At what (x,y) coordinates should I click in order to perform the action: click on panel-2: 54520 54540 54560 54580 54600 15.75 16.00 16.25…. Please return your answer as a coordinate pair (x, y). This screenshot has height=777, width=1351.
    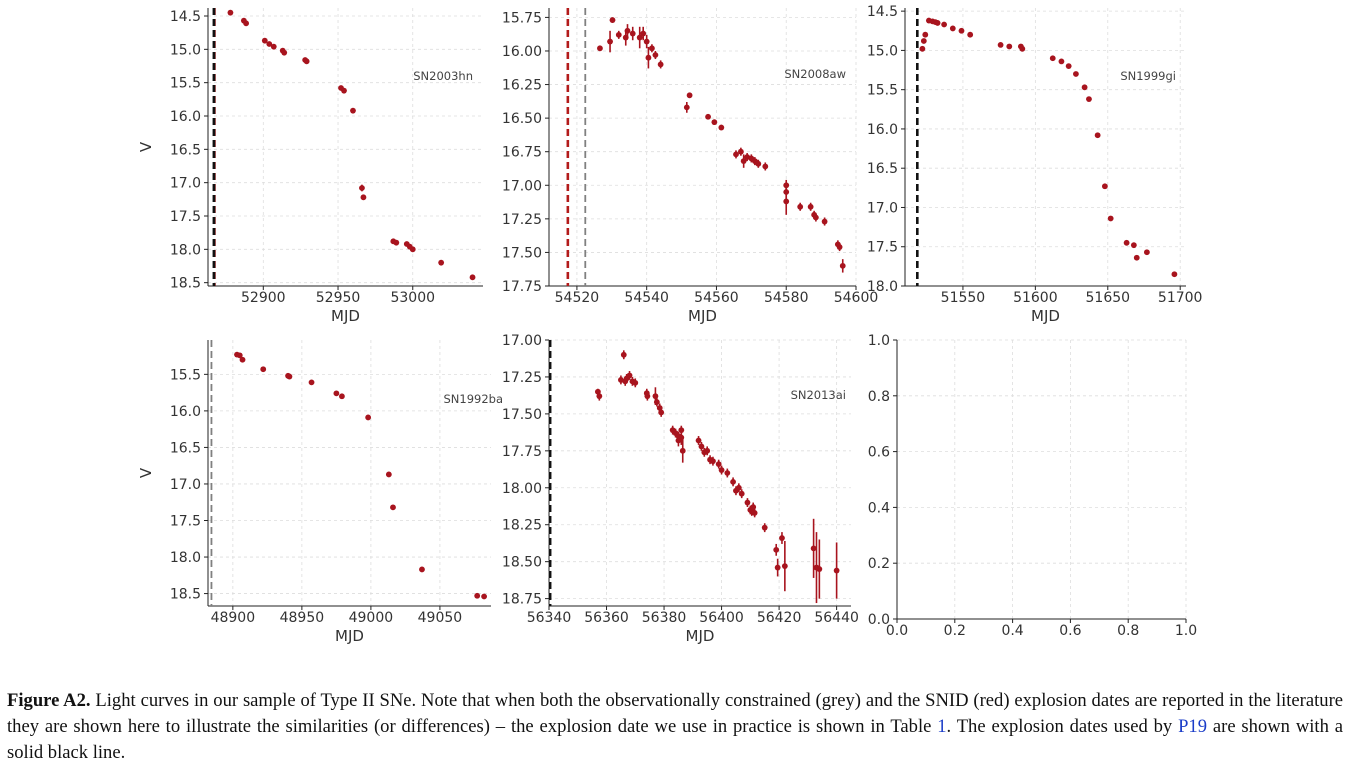
    Looking at the image, I should click on (690, 166).